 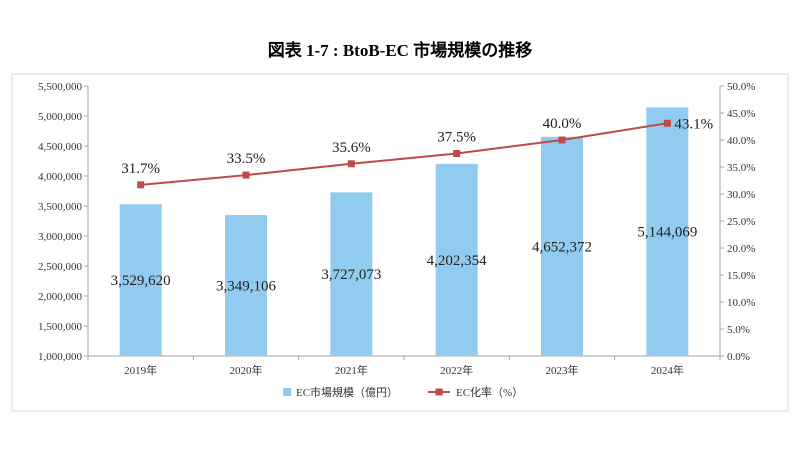 What do you see at coordinates (287, 392) in the screenshot?
I see `legend-swatch-bar` at bounding box center [287, 392].